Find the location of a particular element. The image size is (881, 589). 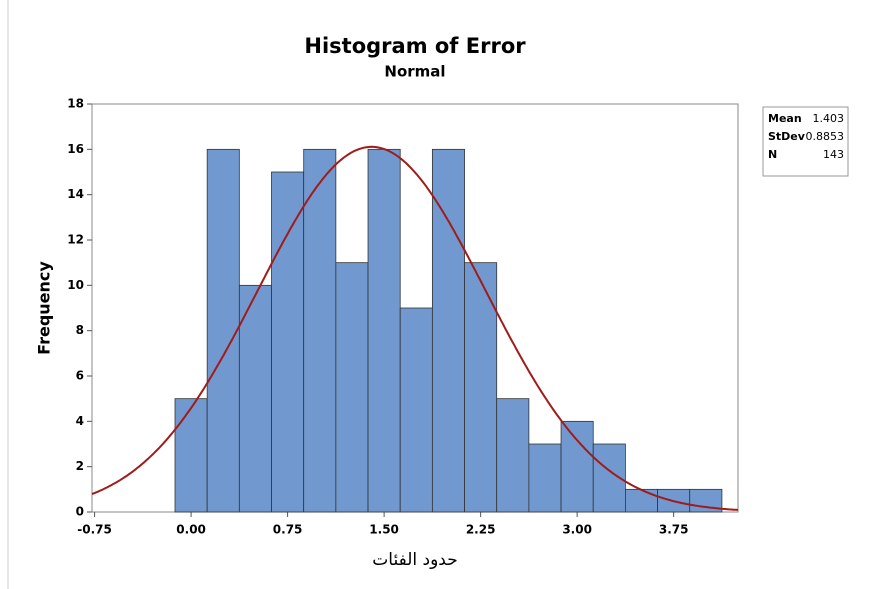

stat-value: 1.403 is located at coordinates (829, 118).